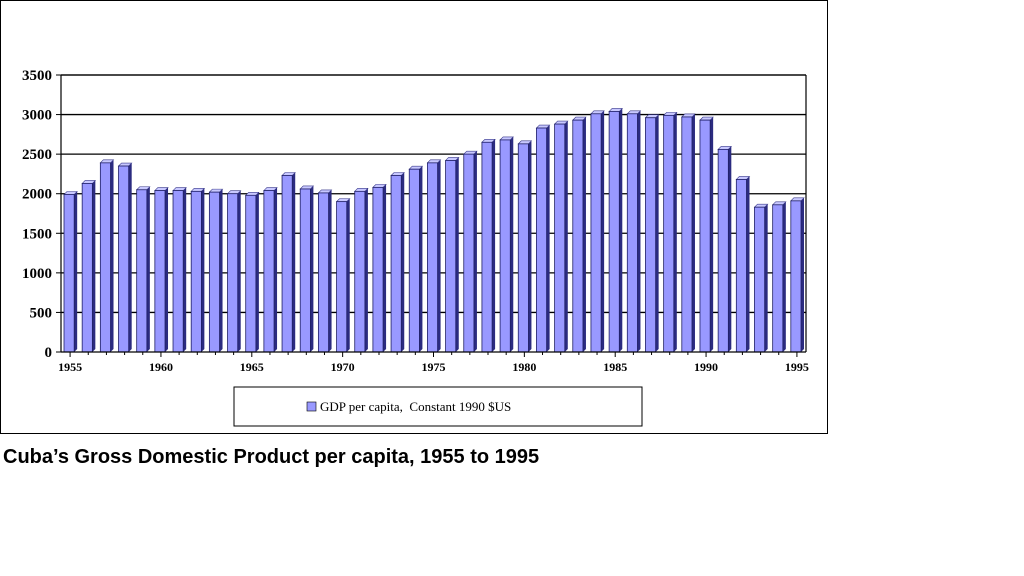 The image size is (1024, 576). What do you see at coordinates (37, 195) in the screenshot?
I see `y-tick-label: 2000` at bounding box center [37, 195].